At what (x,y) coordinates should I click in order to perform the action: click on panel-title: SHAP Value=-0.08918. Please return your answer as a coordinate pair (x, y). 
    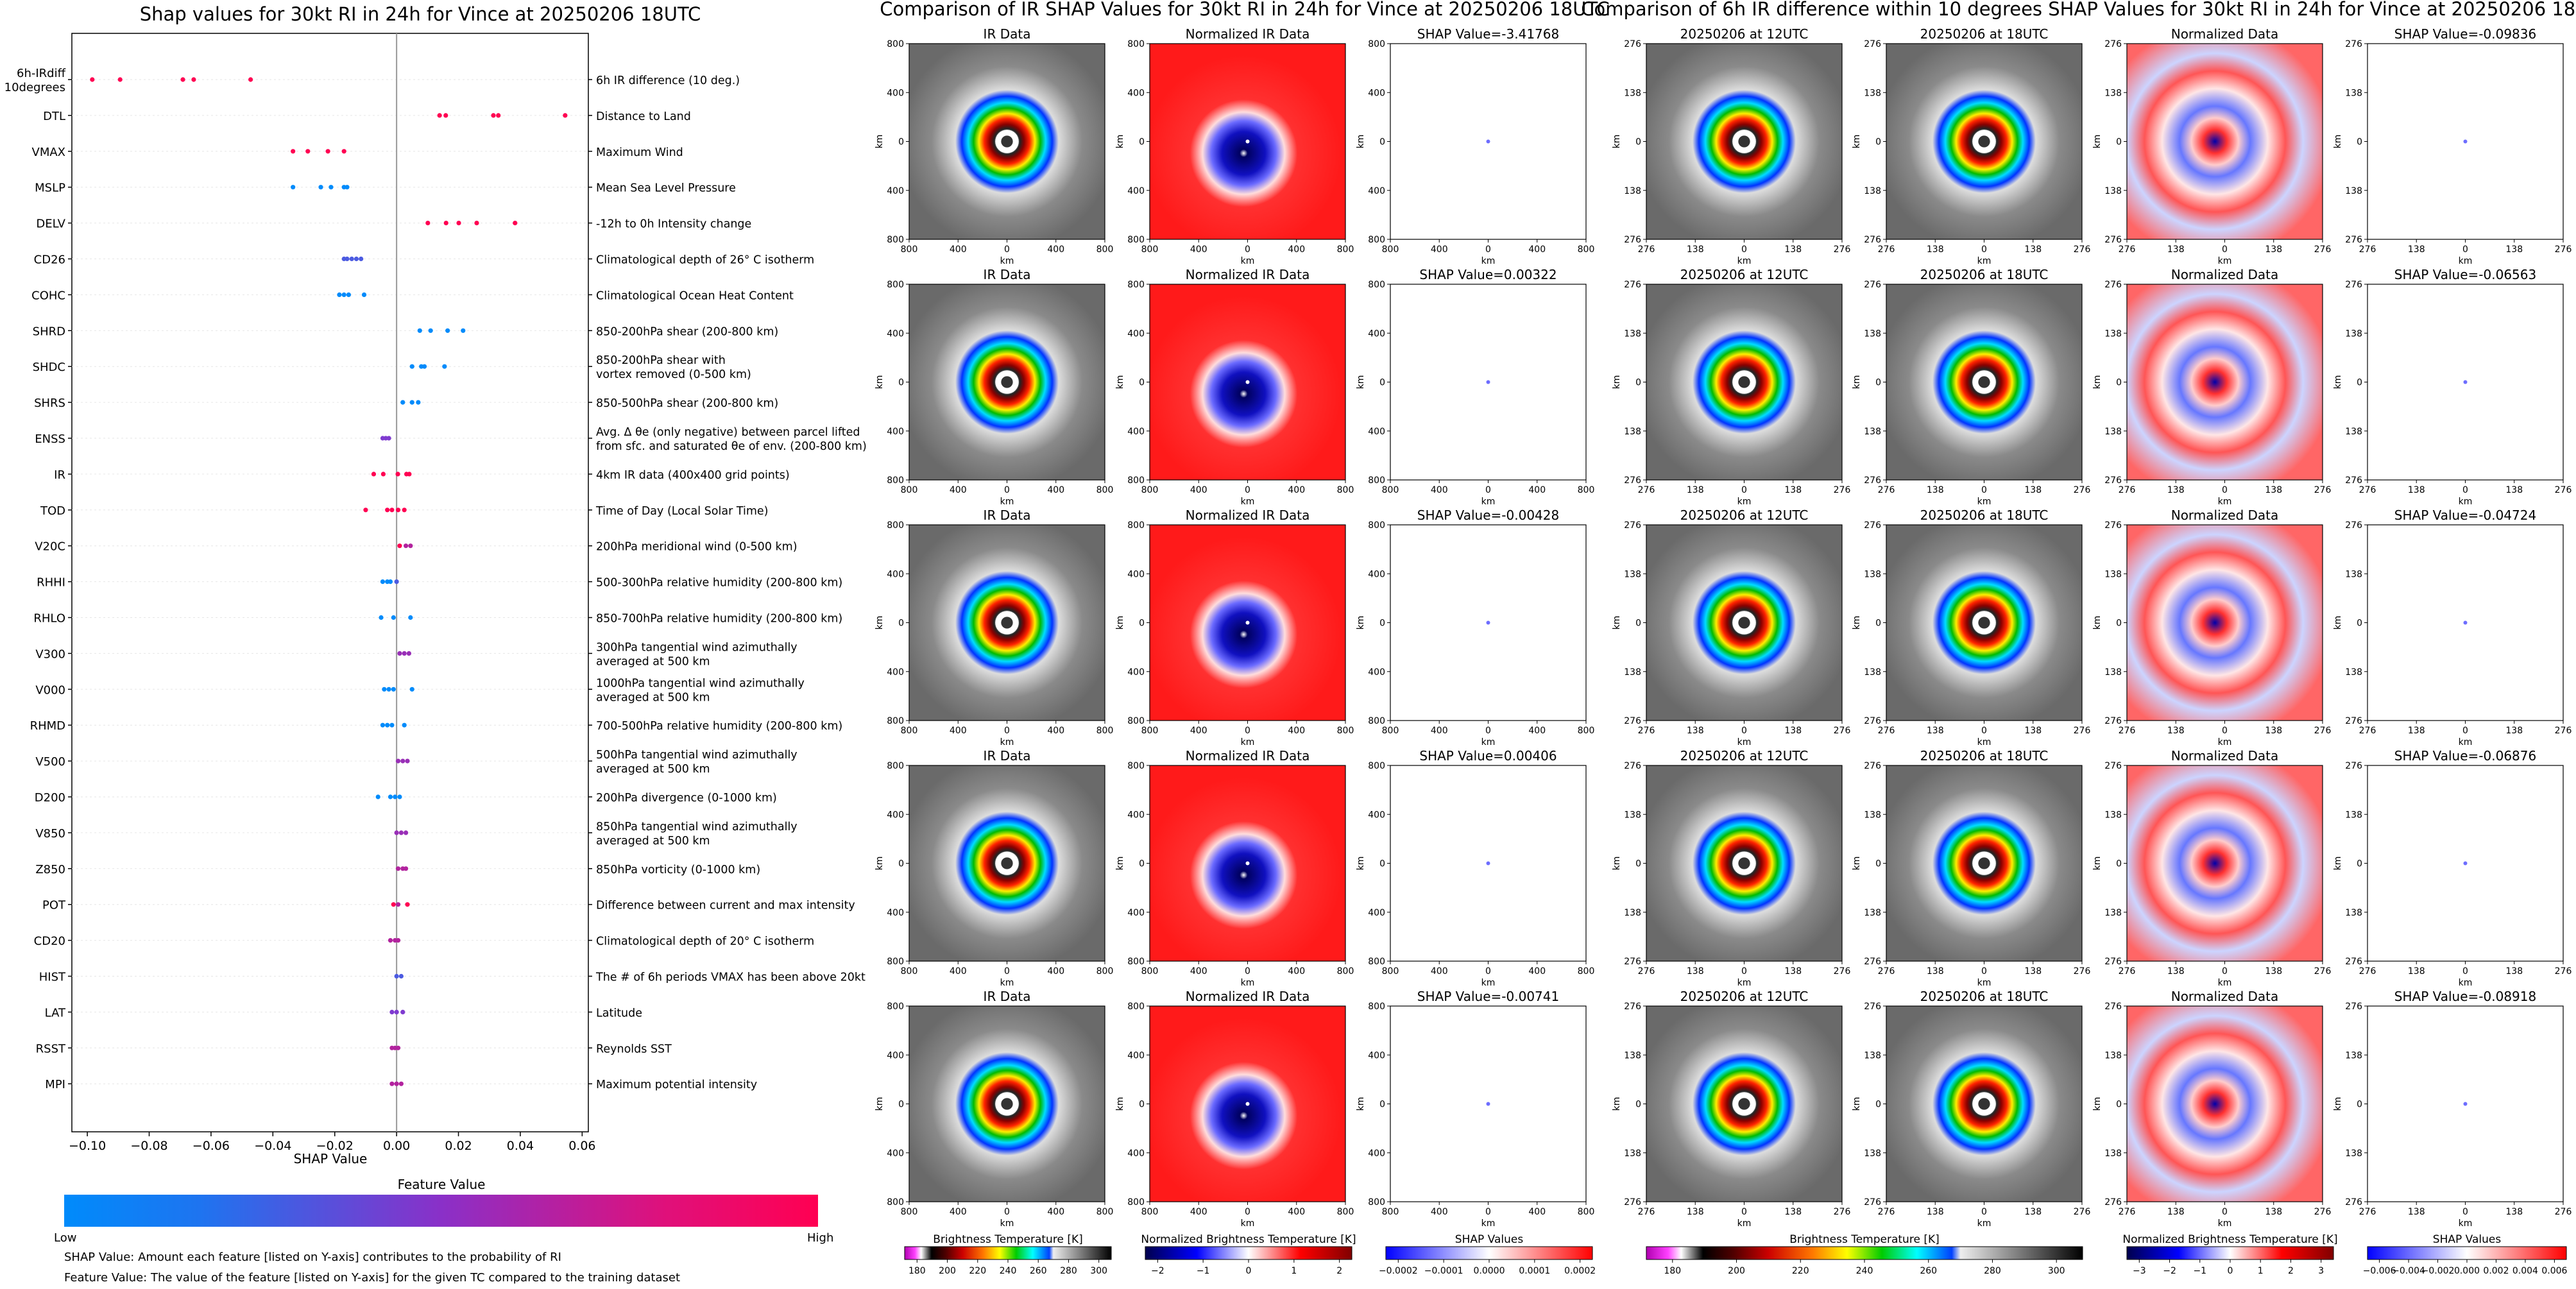
    Looking at the image, I should click on (2465, 997).